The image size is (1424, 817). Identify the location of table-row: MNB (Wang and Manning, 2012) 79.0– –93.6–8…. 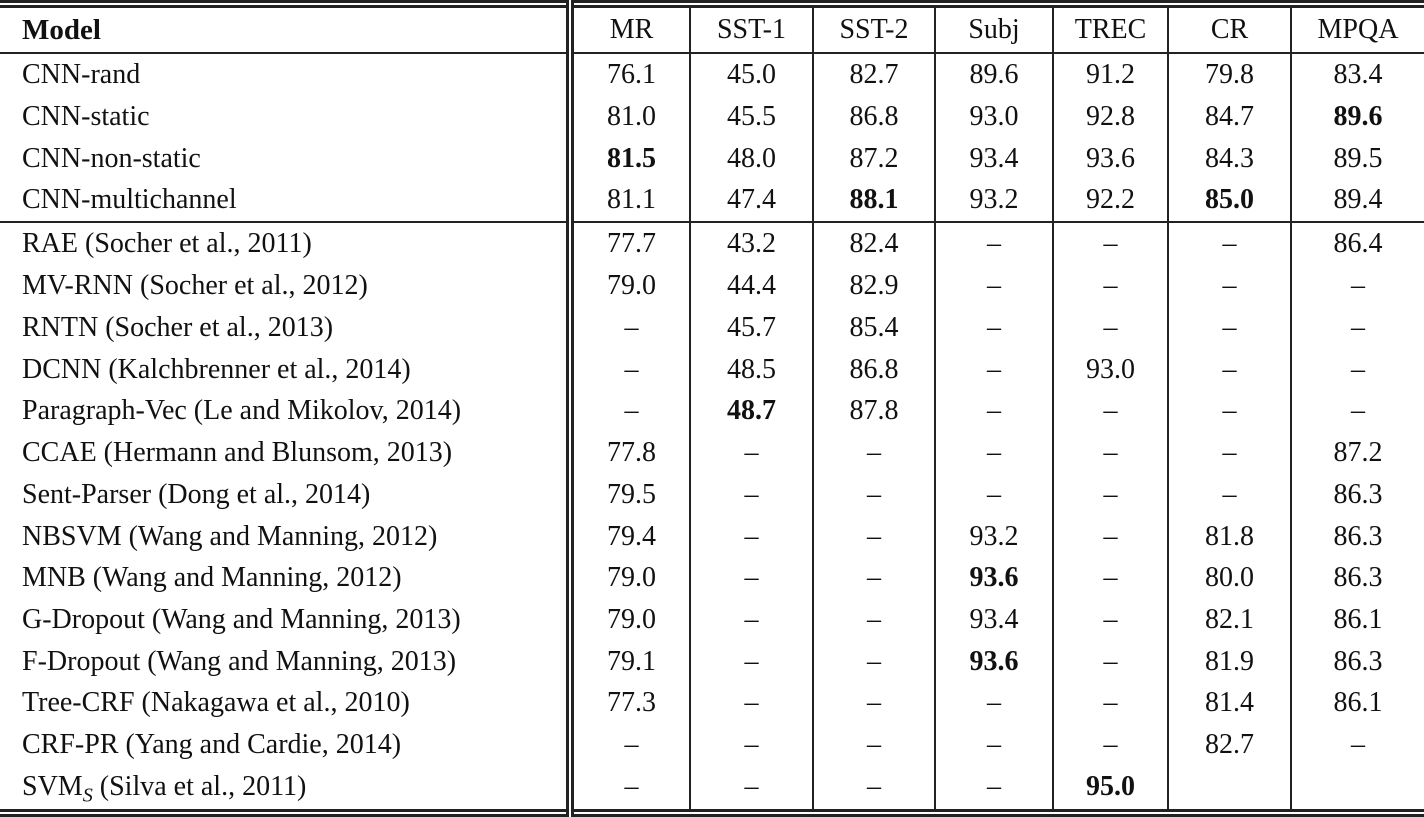
(712, 578).